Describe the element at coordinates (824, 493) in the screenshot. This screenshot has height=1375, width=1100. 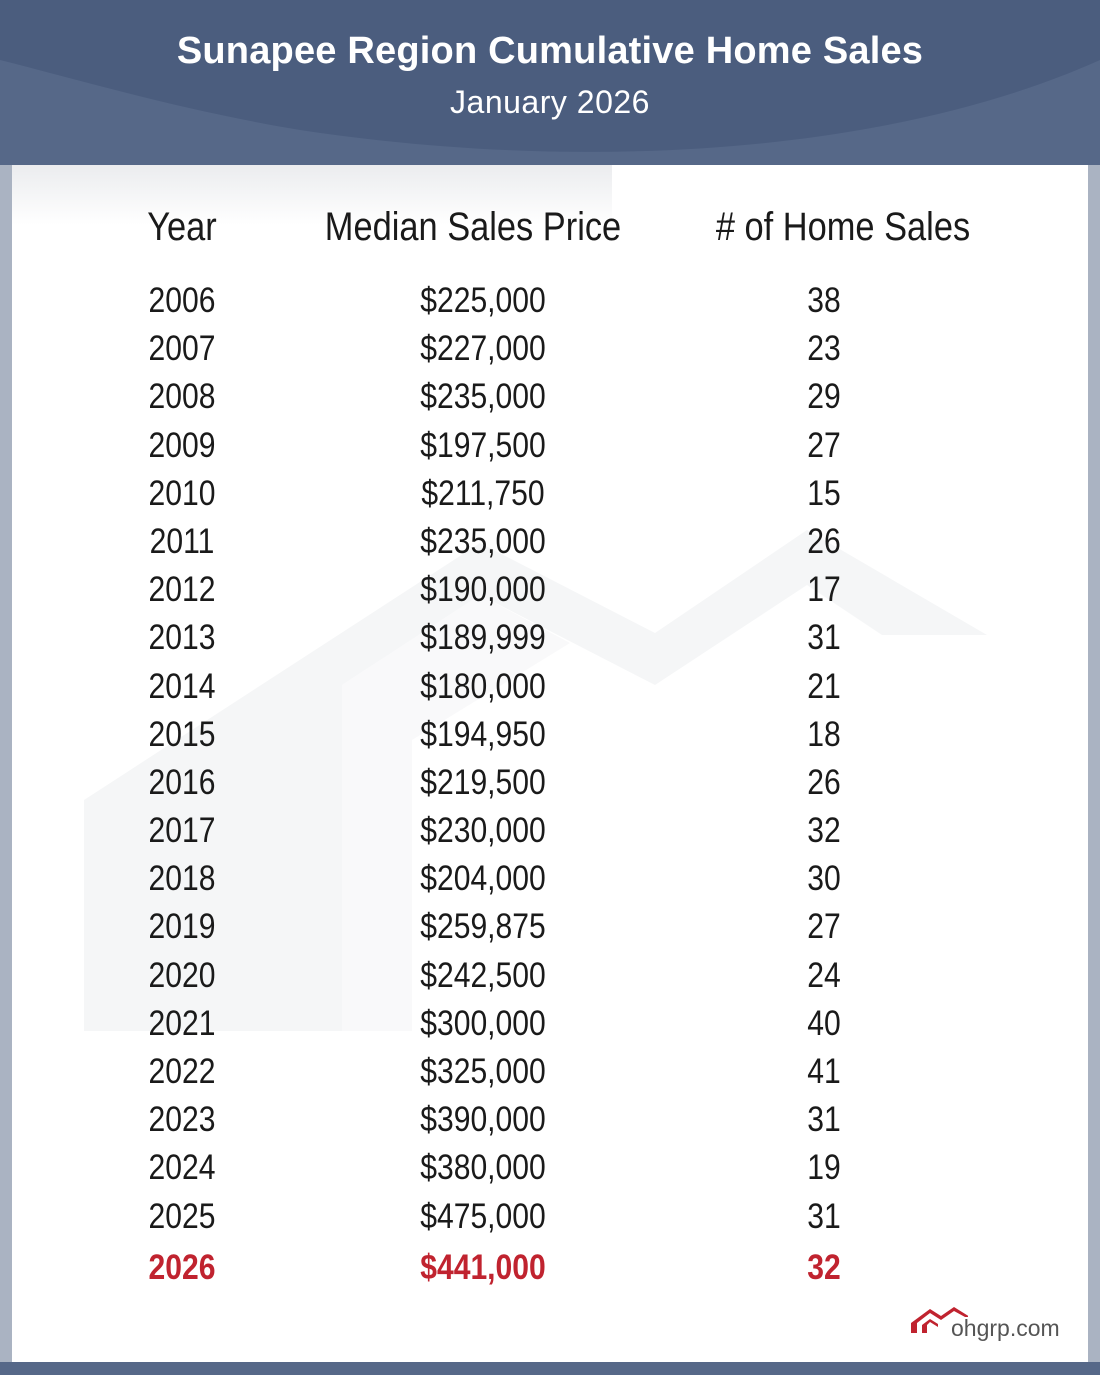
I see `sales-cell: 15` at that location.